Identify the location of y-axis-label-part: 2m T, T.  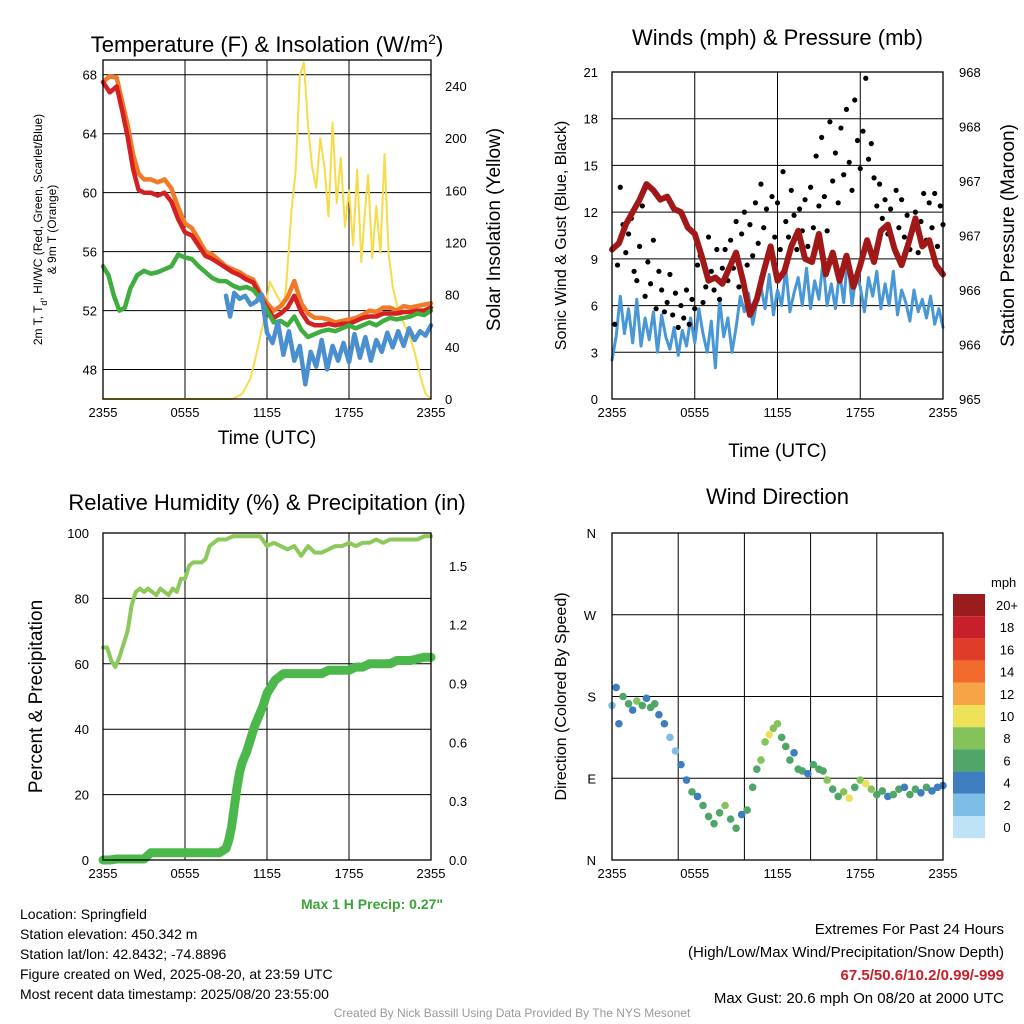
(38, 325).